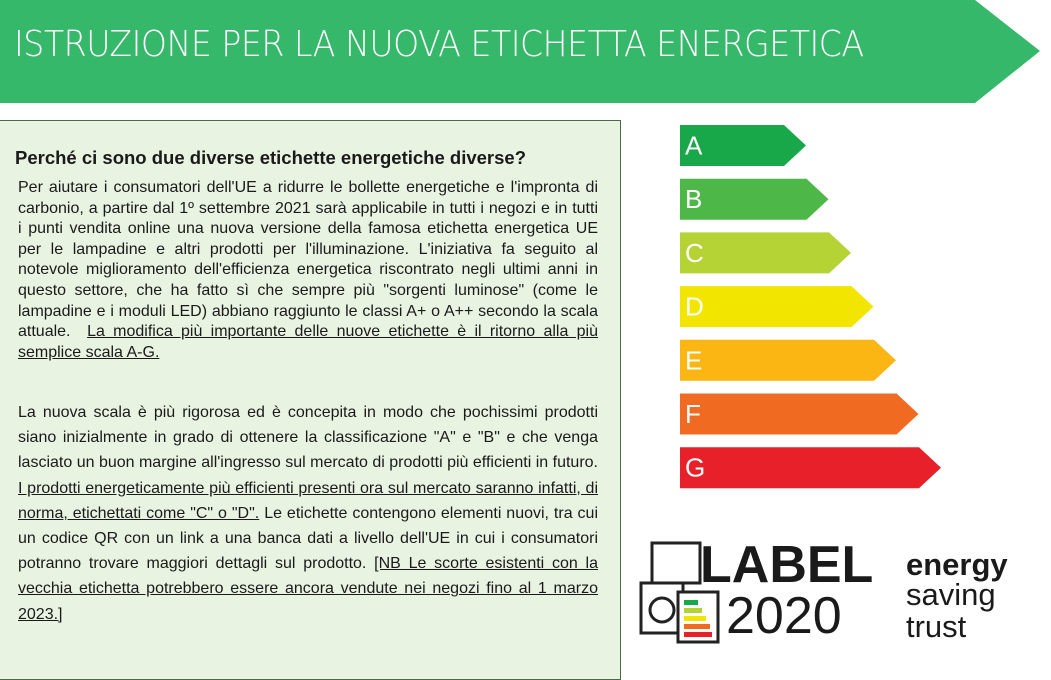 This screenshot has height=680, width=1051. Describe the element at coordinates (786, 565) in the screenshot. I see `logo-label: LABEL` at that location.